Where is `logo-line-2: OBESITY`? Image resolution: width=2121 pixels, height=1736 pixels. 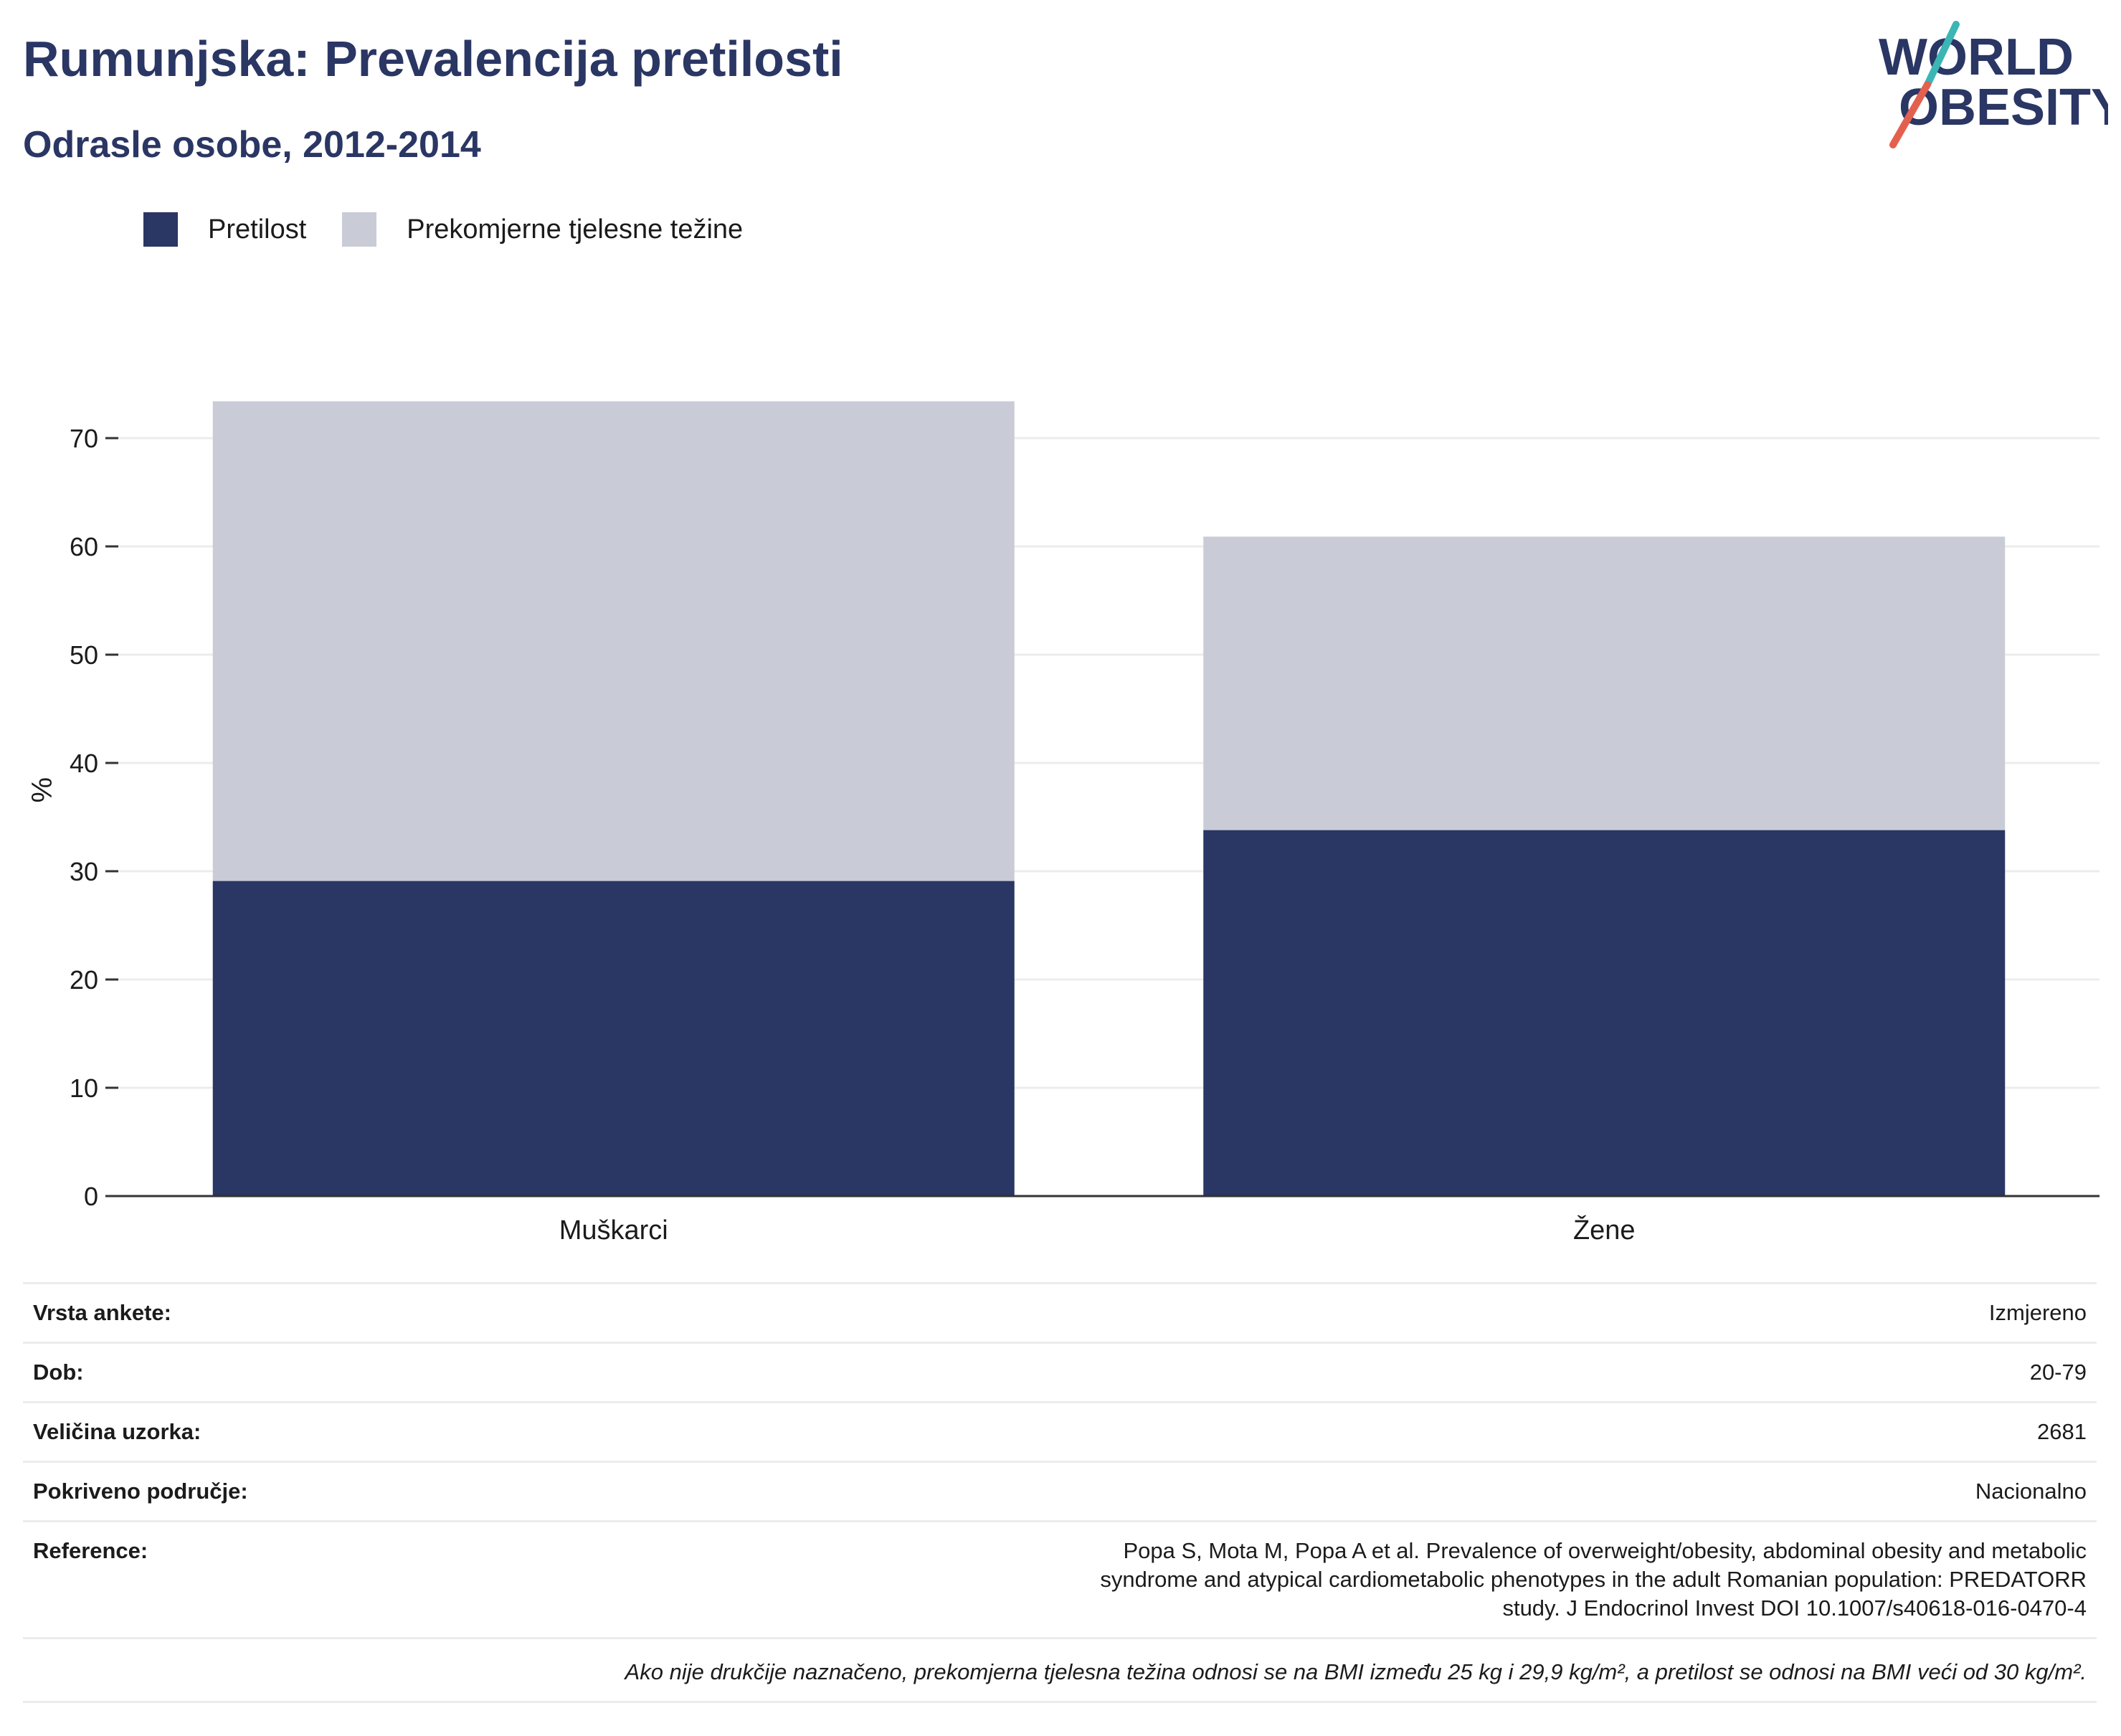 logo-line-2: OBESITY is located at coordinates (2003, 108).